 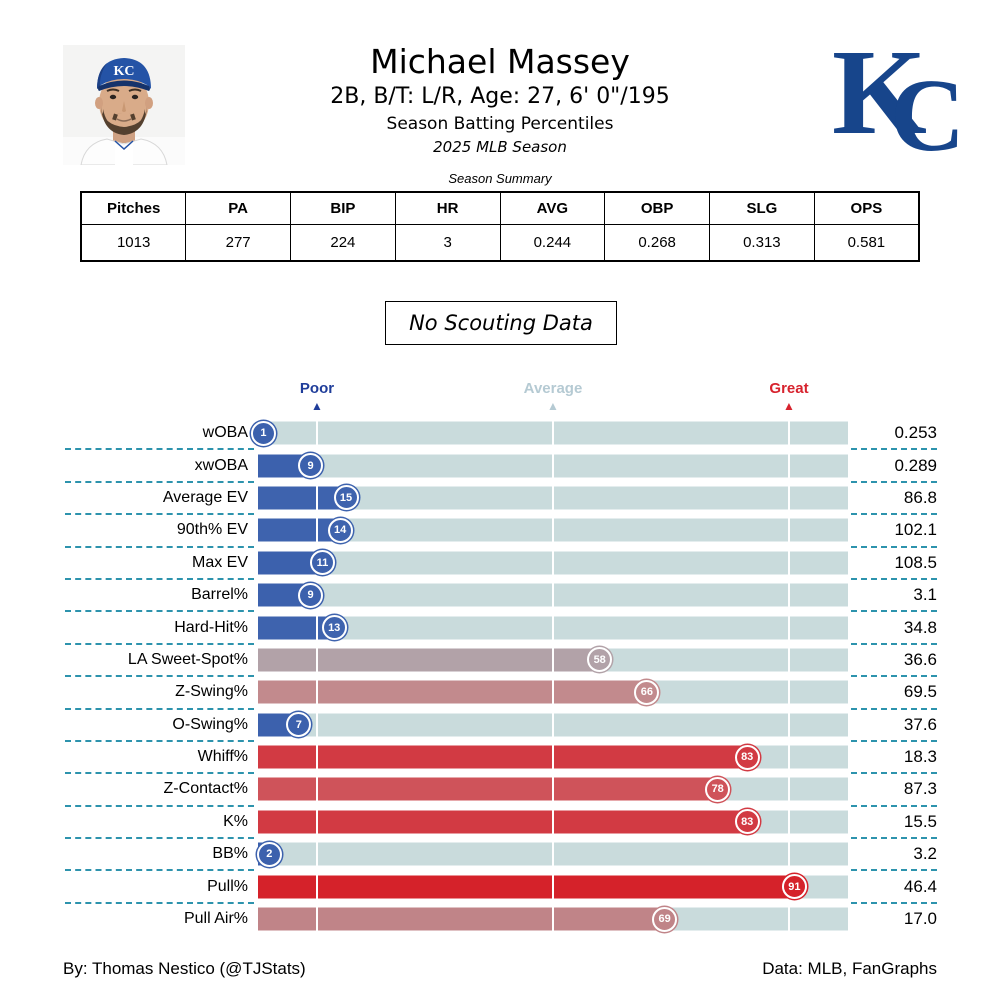 What do you see at coordinates (788, 396) in the screenshot?
I see `axis-marker-great: Great ▲` at bounding box center [788, 396].